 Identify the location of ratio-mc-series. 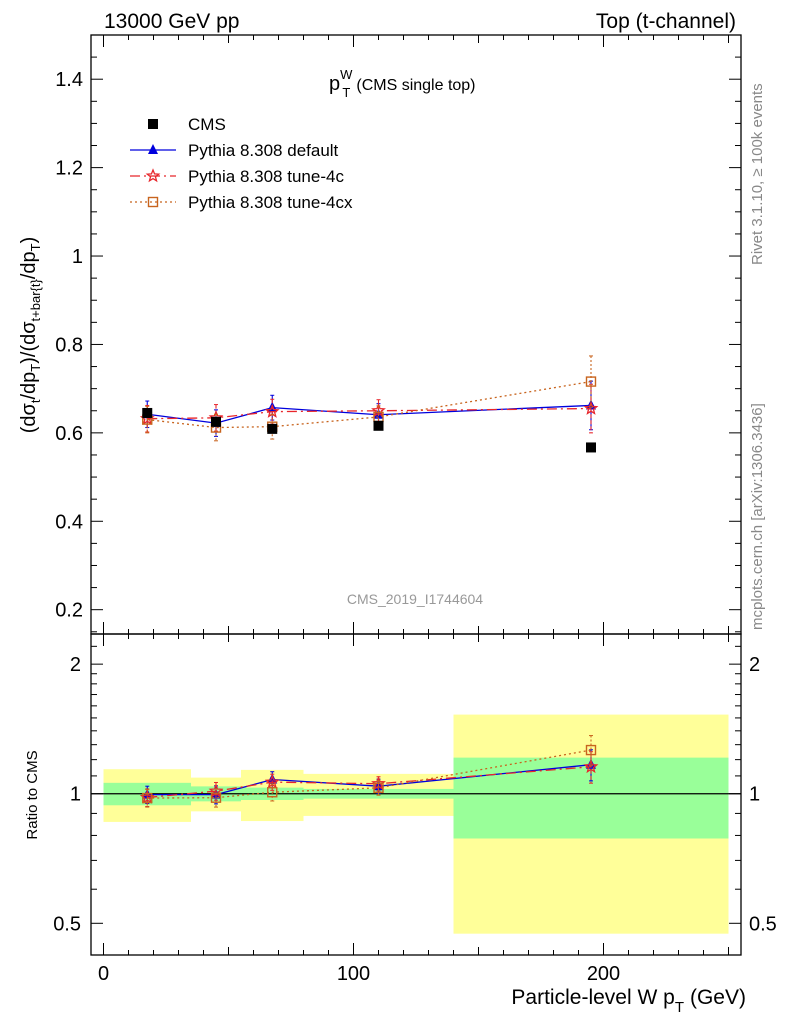
(369, 771).